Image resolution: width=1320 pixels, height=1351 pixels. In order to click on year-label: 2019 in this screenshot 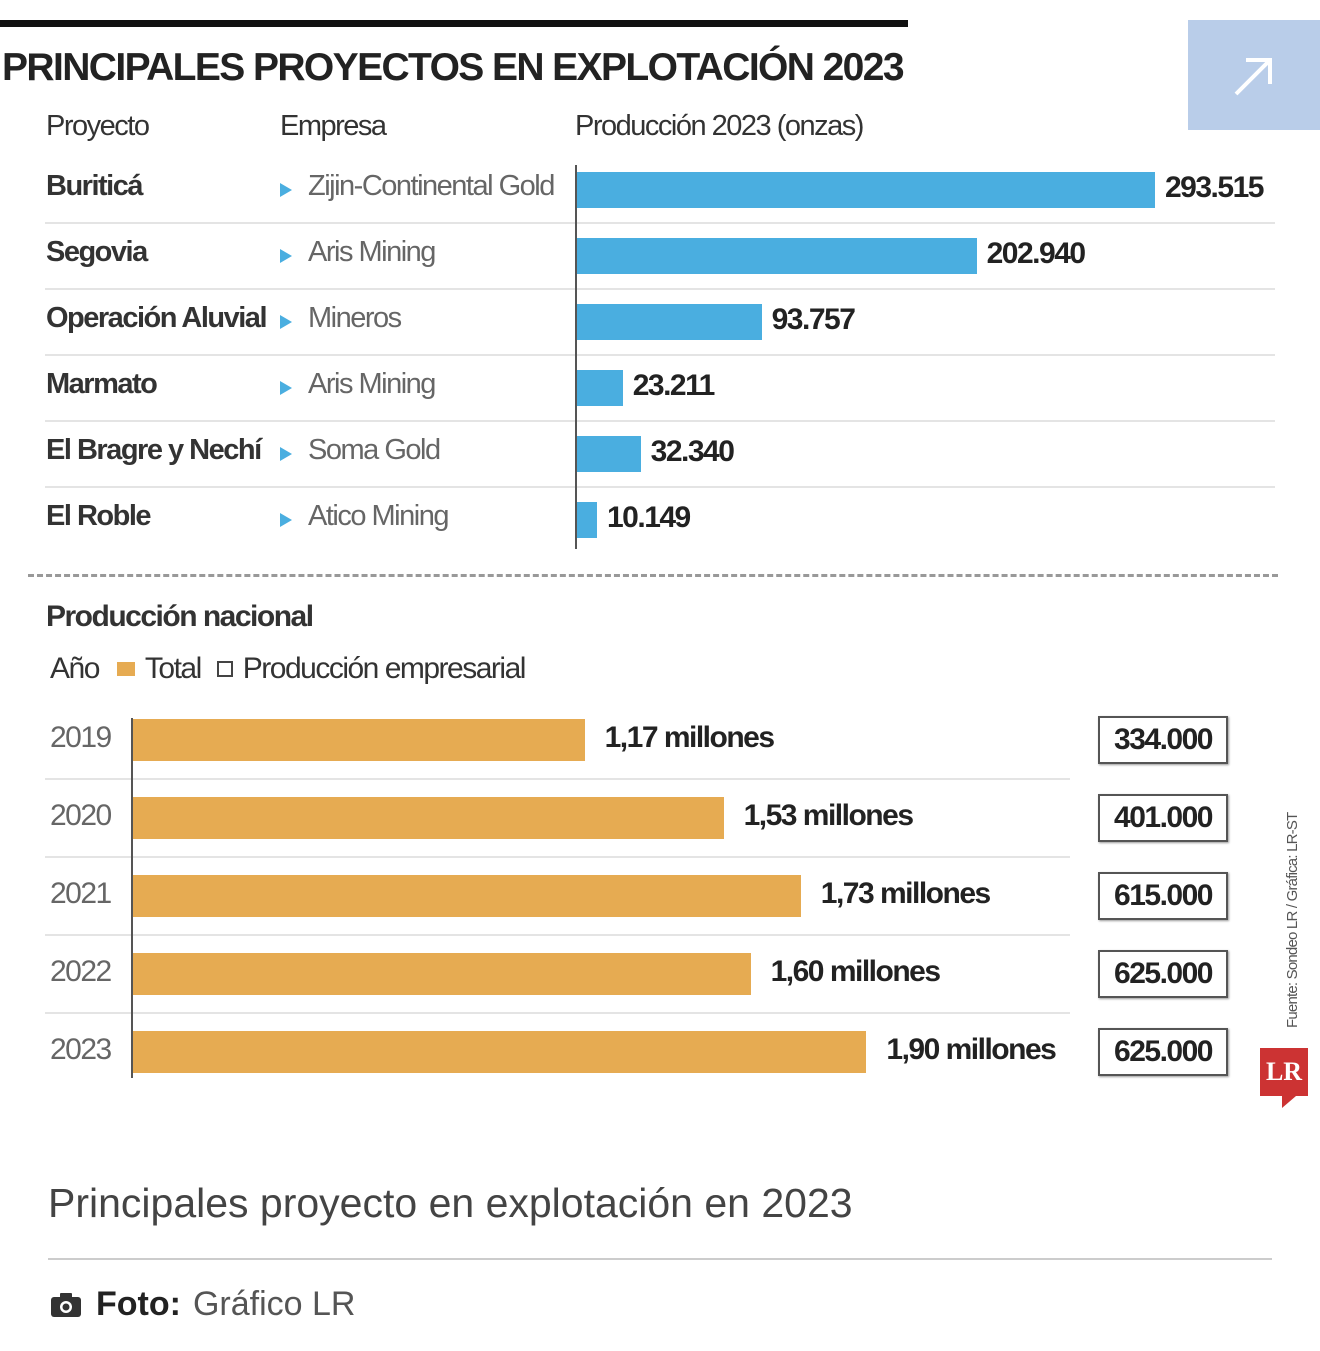, I will do `click(81, 737)`.